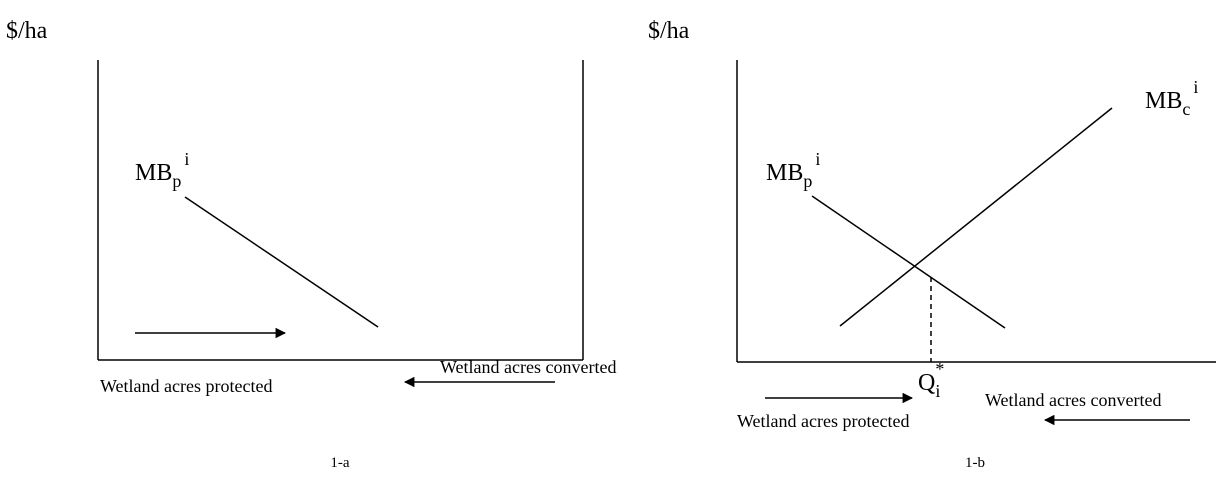  What do you see at coordinates (937, 391) in the screenshot?
I see `sub: i` at bounding box center [937, 391].